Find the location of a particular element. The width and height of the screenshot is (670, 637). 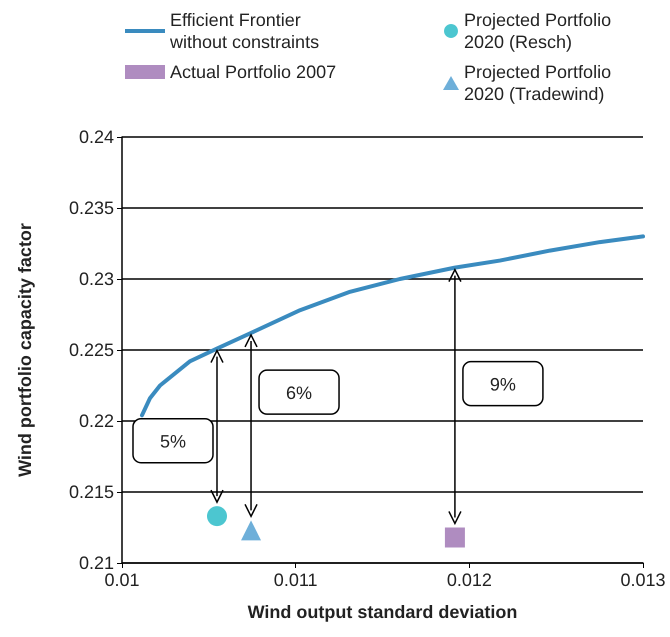

y-axis-title: Wind portfolio capacity factor is located at coordinates (25, 350).